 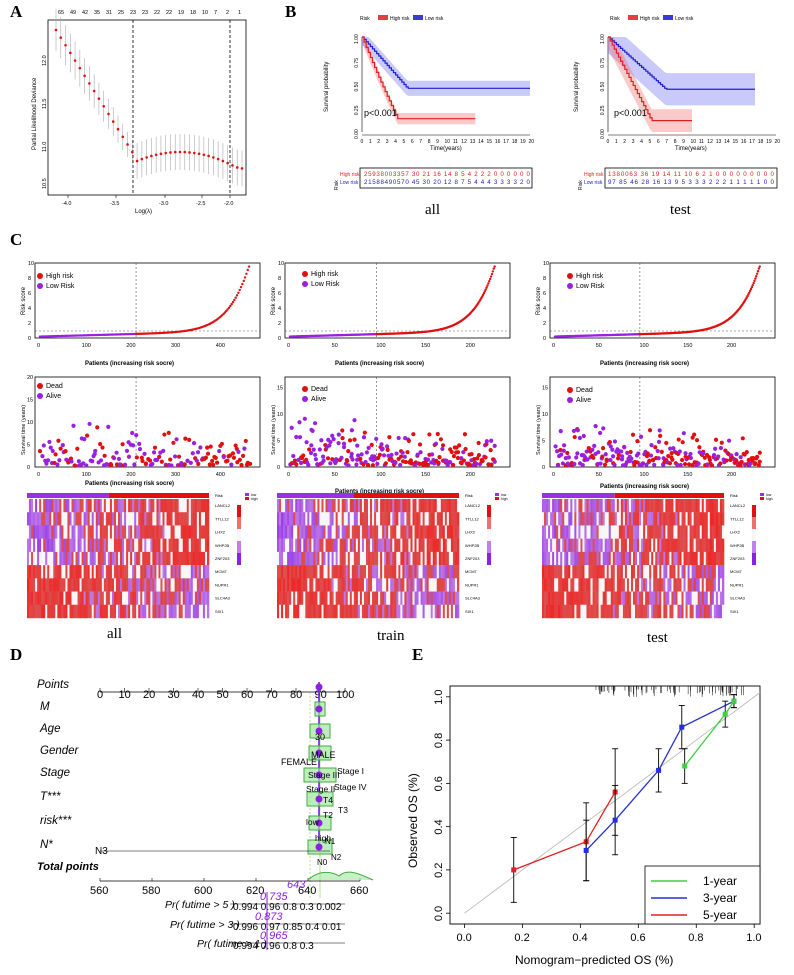 What do you see at coordinates (644, 364) in the screenshot?
I see `risk-xlabel: Patients (increasing risk socre)` at bounding box center [644, 364].